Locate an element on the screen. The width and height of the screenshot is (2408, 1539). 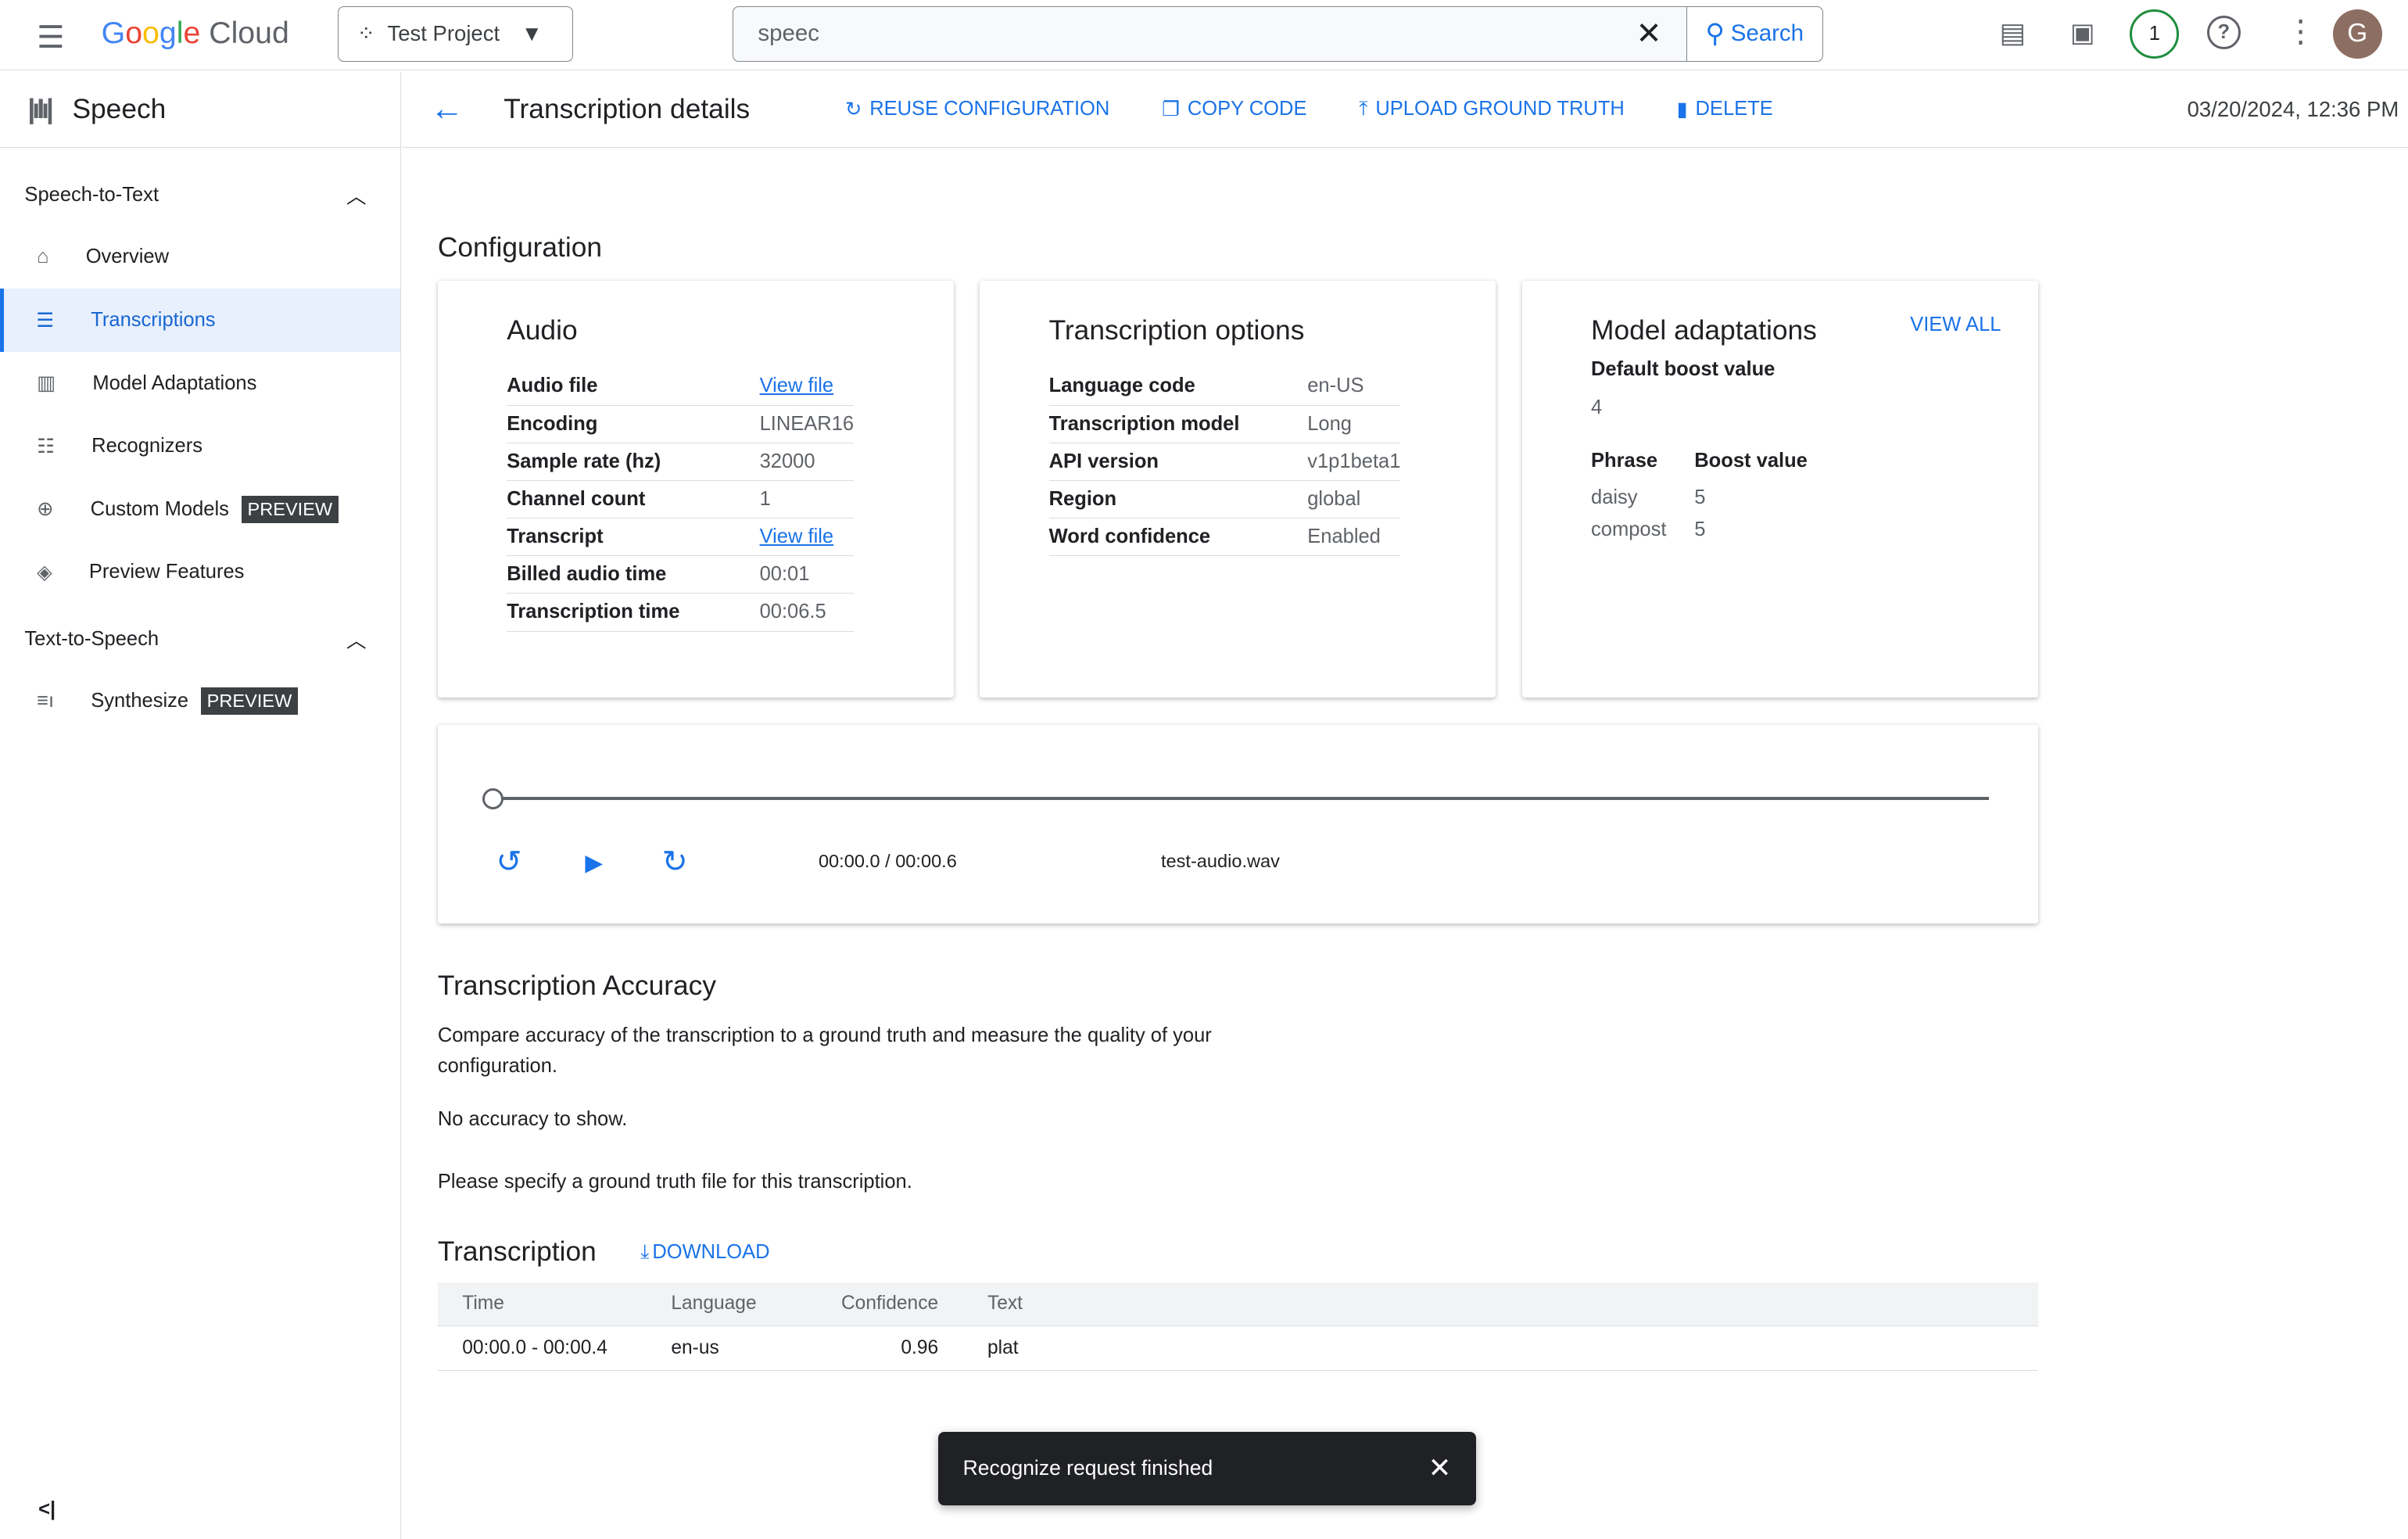
clear-icon: ✕ is located at coordinates (1649, 33).